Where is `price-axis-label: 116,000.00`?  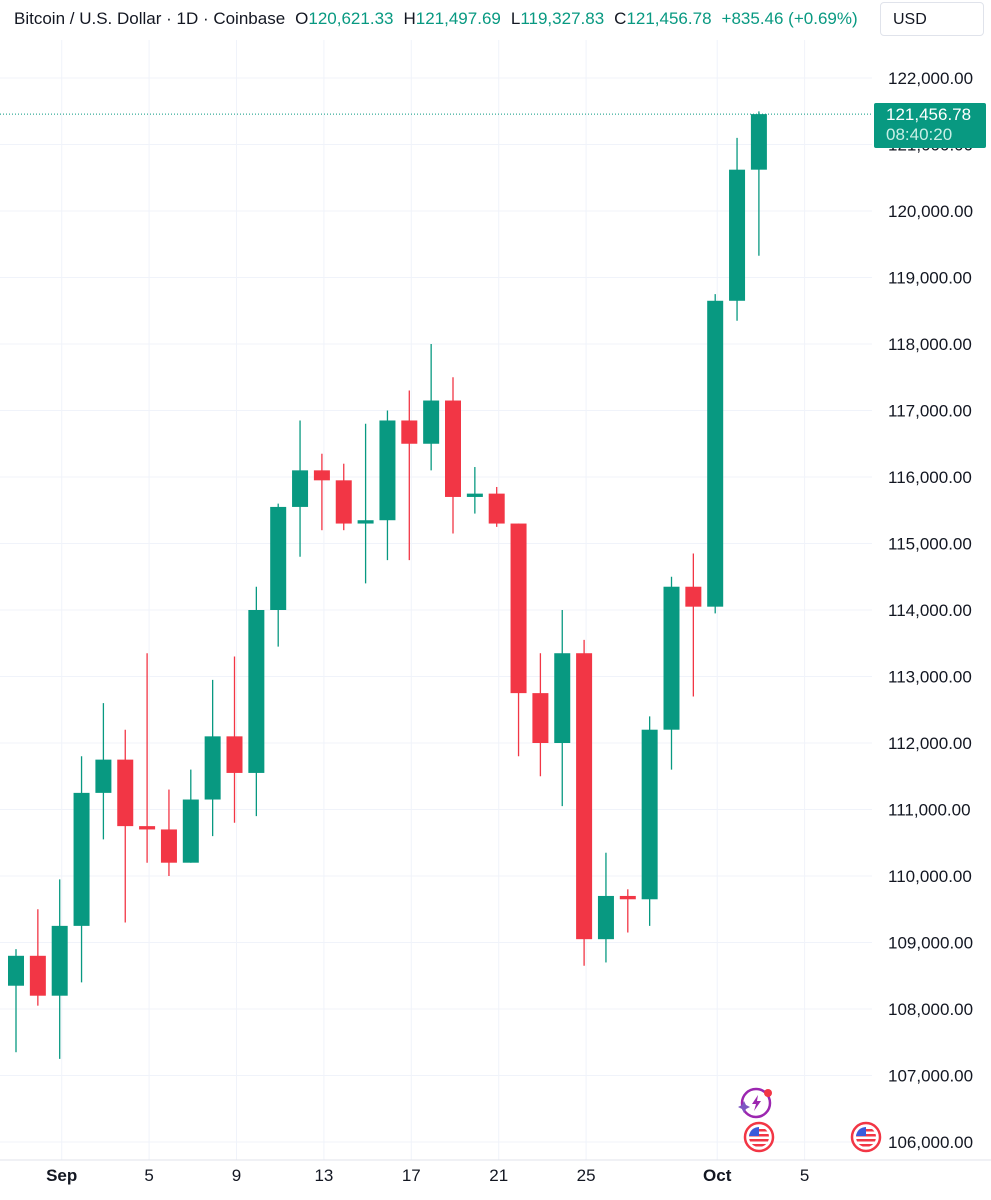 price-axis-label: 116,000.00 is located at coordinates (930, 477).